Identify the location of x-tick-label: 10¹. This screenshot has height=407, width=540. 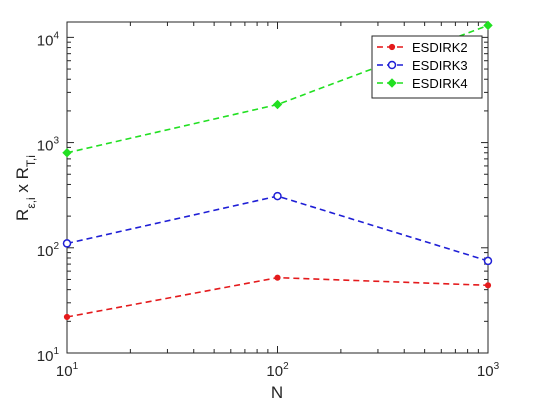
(67, 370).